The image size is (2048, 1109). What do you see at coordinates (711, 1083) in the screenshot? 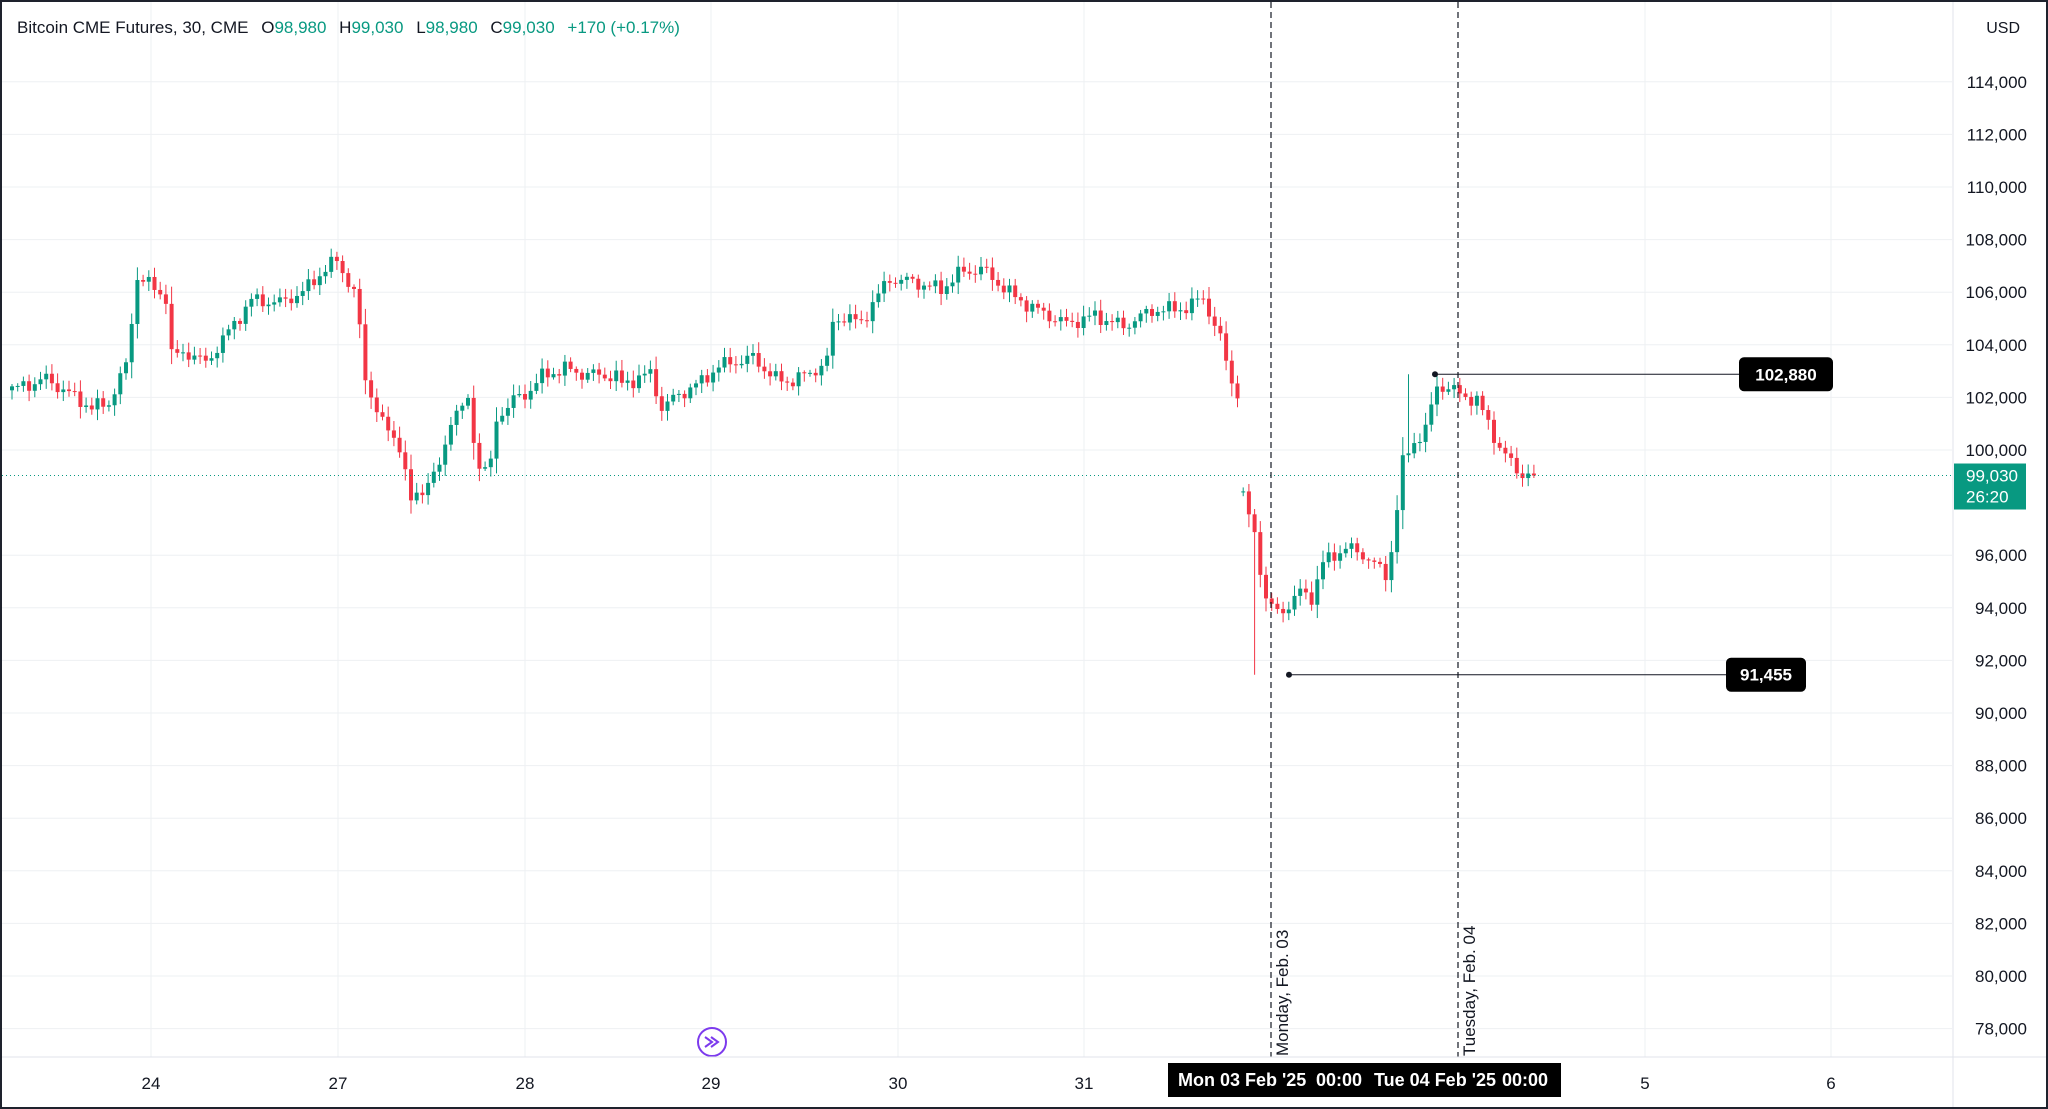
I see `x-axis-tick-label: 29` at bounding box center [711, 1083].